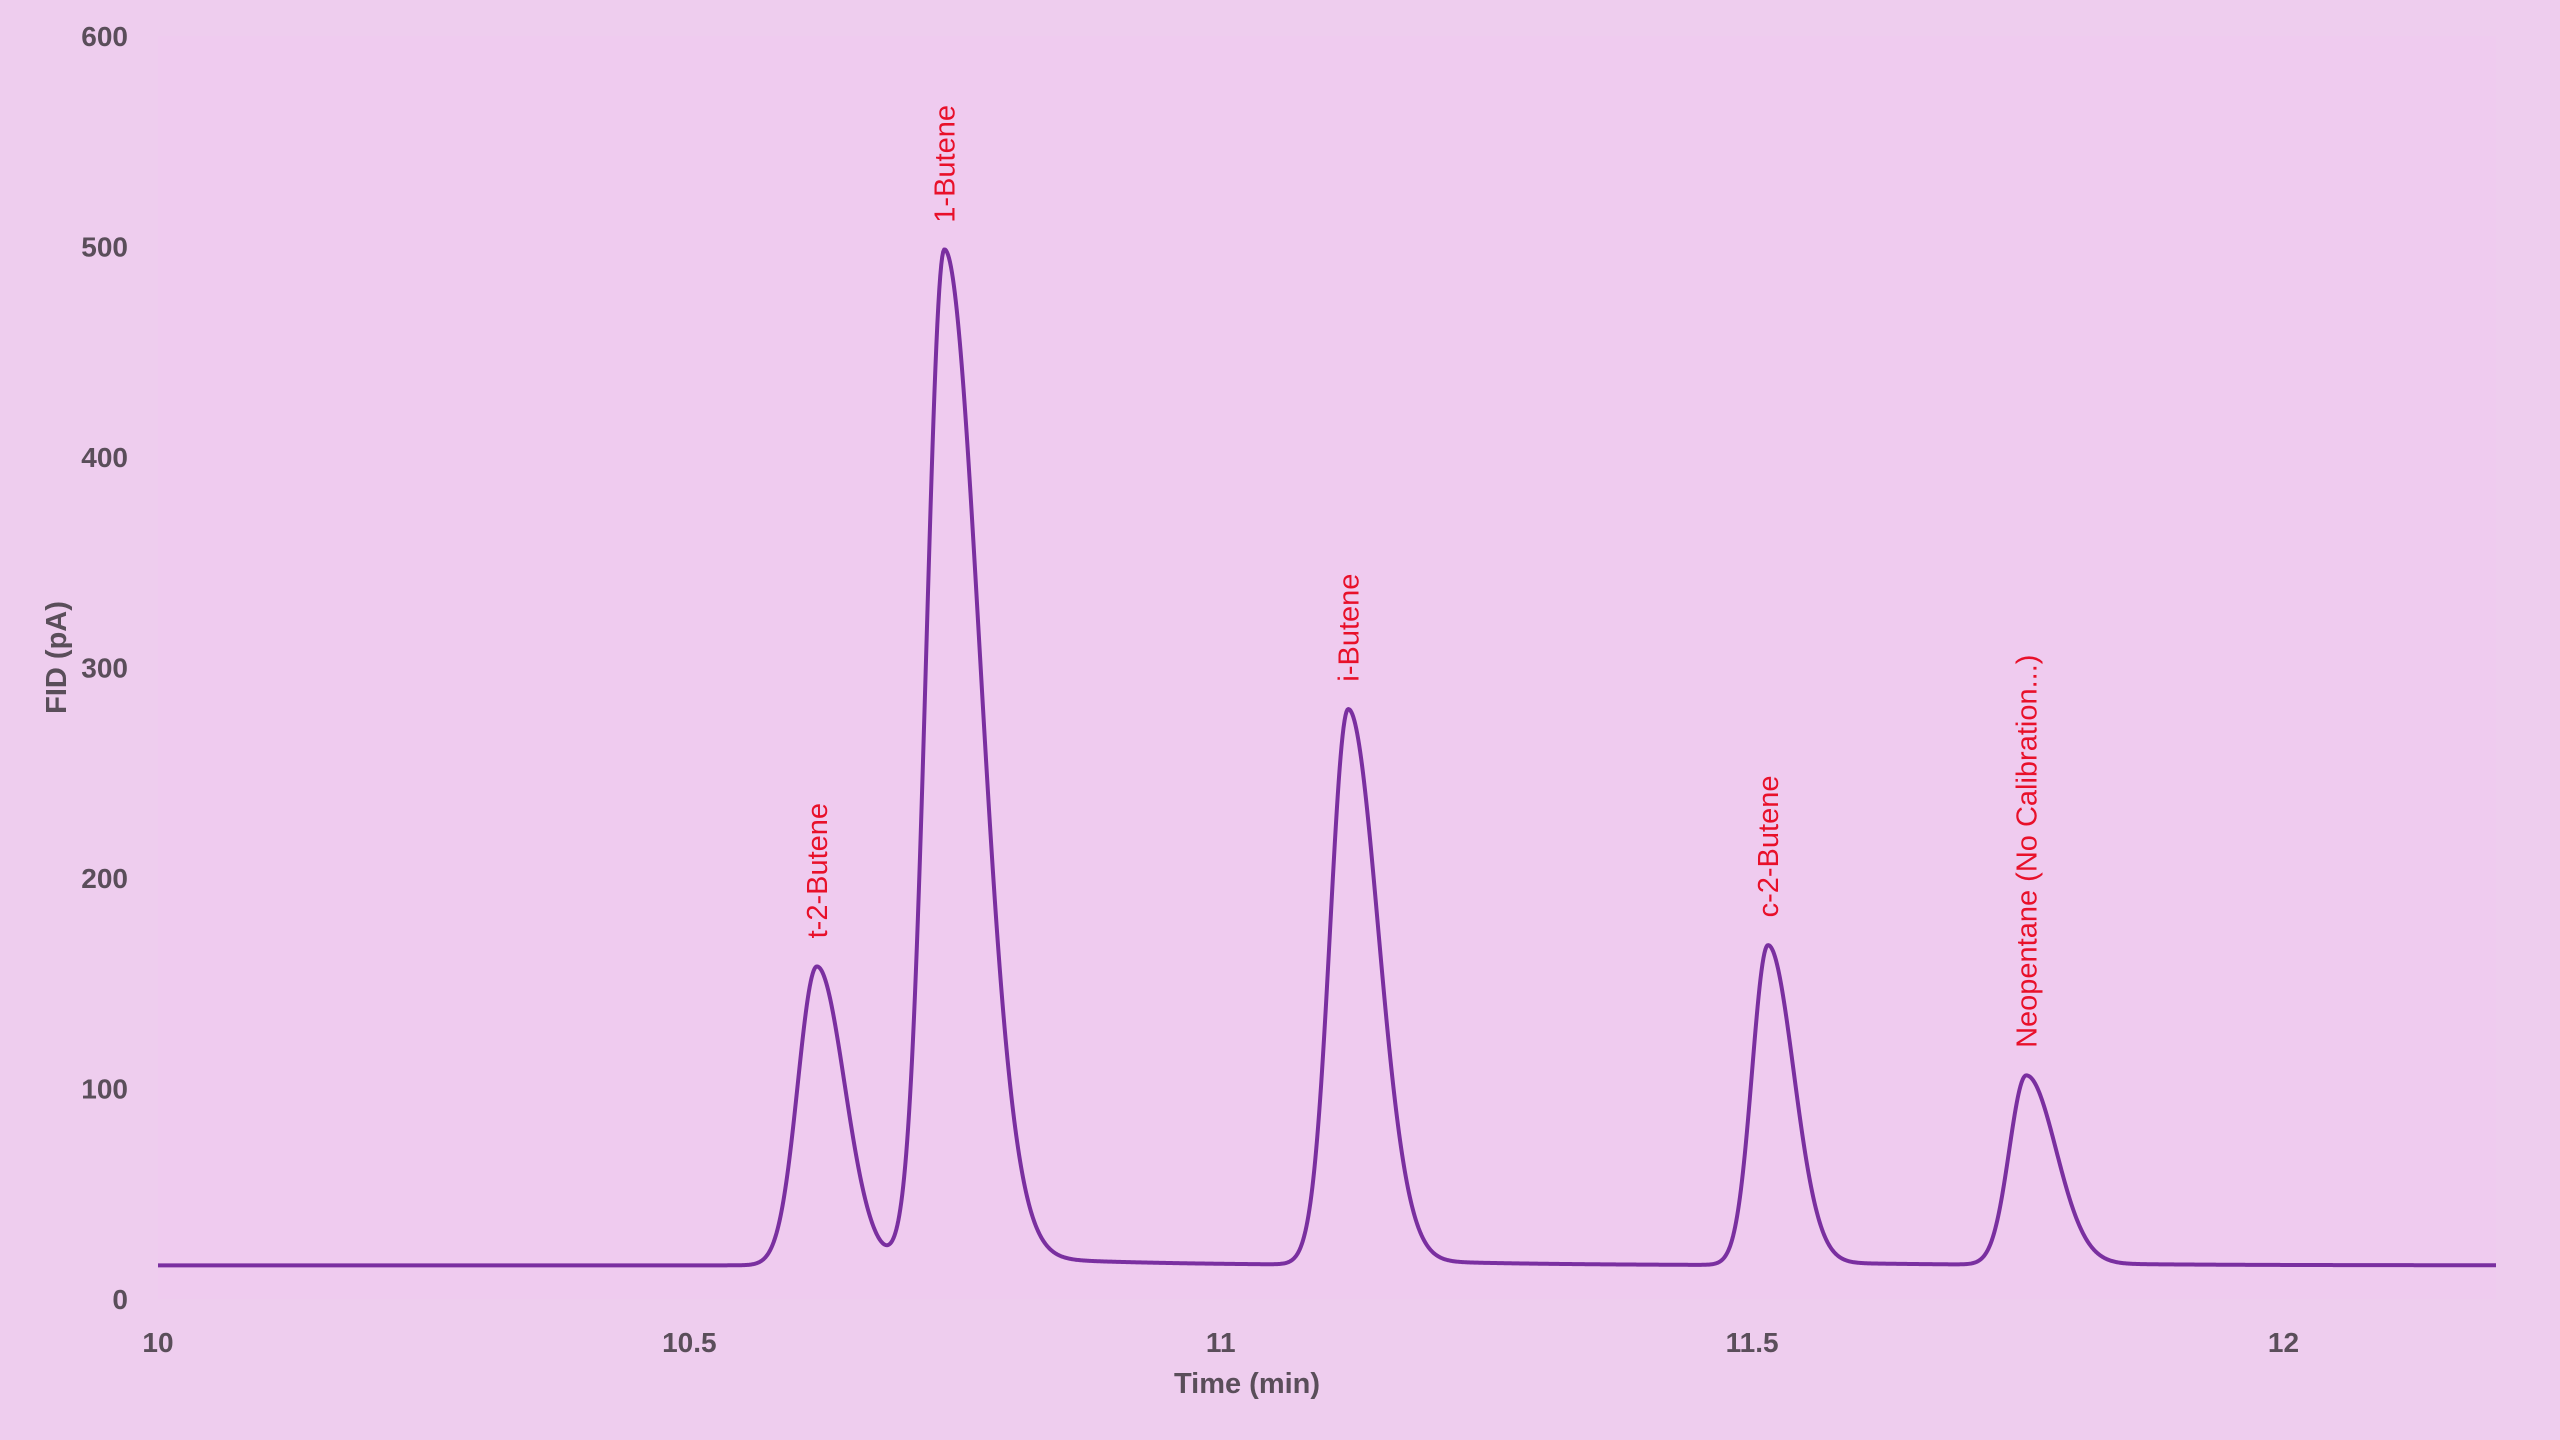 The width and height of the screenshot is (2560, 1440). What do you see at coordinates (1769, 847) in the screenshot?
I see `peak-label: c-2-Butene` at bounding box center [1769, 847].